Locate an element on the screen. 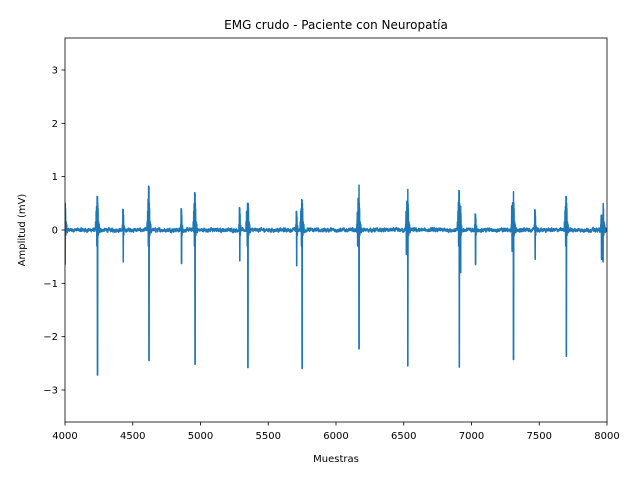  y-tick-label: 1 is located at coordinates (55, 177).